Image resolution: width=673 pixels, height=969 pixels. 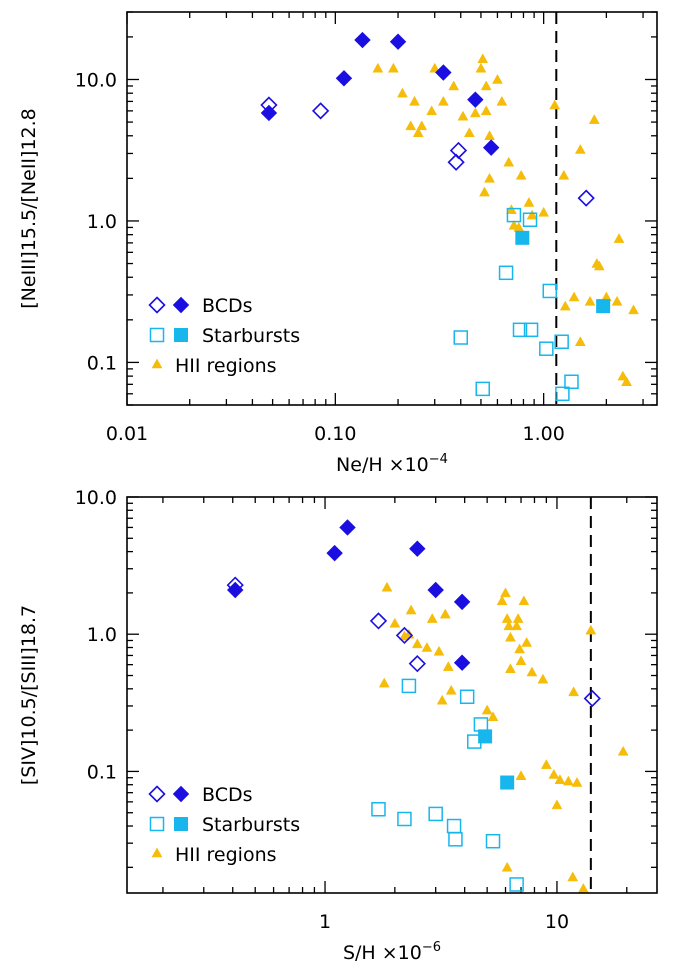 I want to click on x-tick-label: 10, so click(x=557, y=922).